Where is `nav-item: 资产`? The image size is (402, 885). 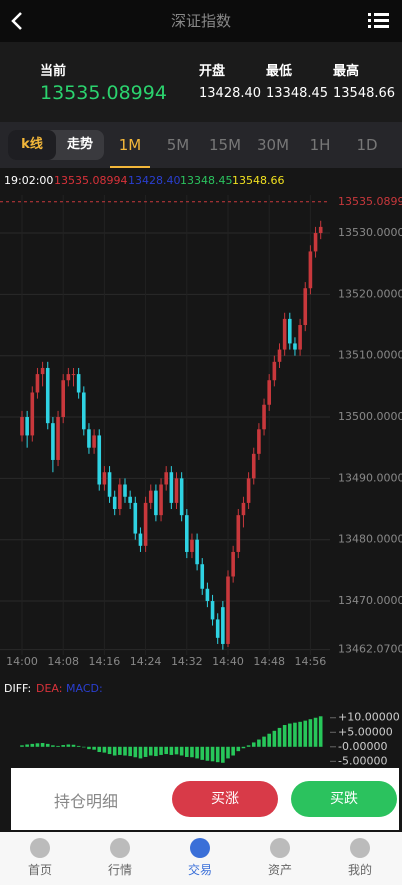 nav-item: 资产 is located at coordinates (280, 855).